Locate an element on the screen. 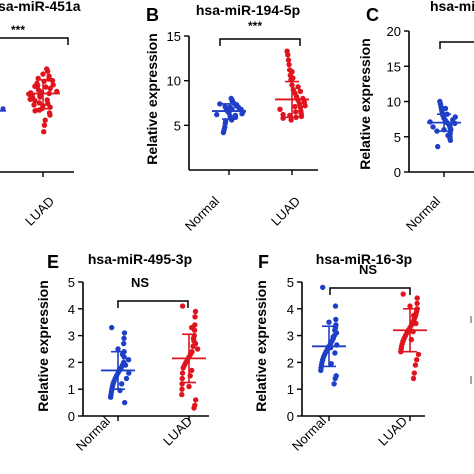 This screenshot has height=474, width=474. y-tick-label: 20 is located at coordinates (394, 31).